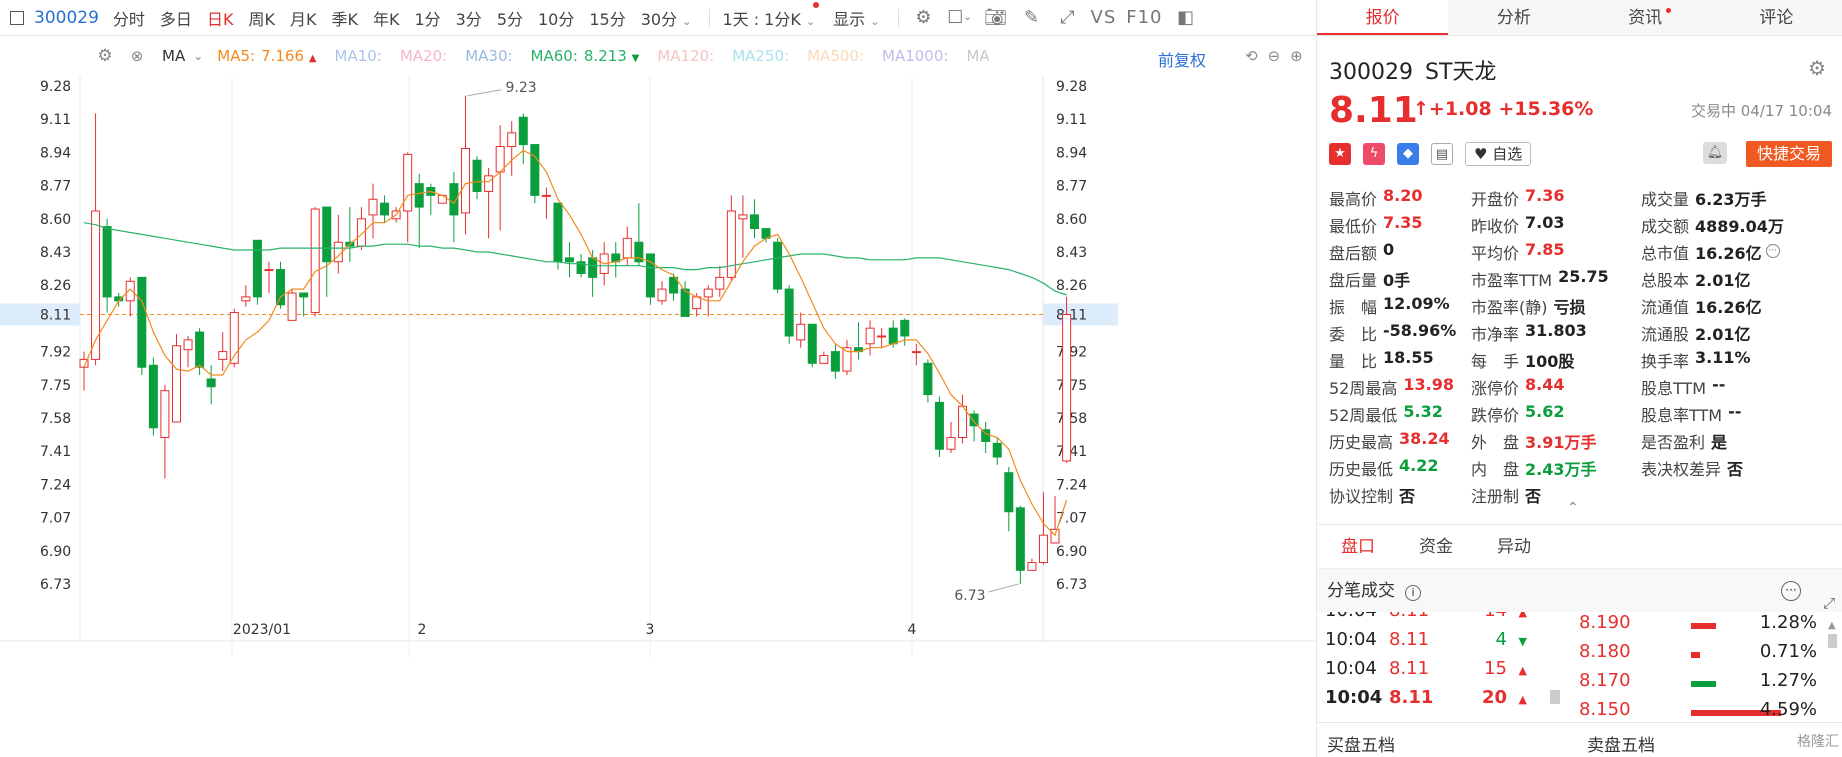 This screenshot has height=757, width=1842. I want to click on zoom-out-icon: ⊖, so click(1279, 56).